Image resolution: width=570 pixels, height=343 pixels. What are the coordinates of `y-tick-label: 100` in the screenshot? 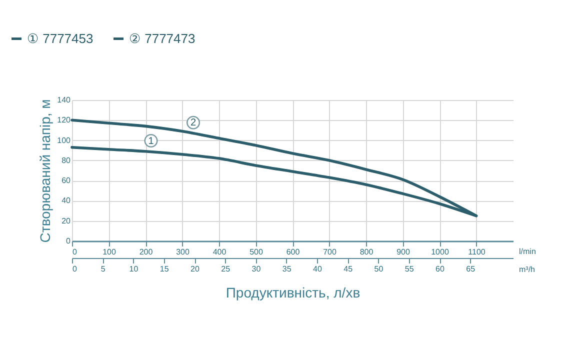 It's located at (64, 140).